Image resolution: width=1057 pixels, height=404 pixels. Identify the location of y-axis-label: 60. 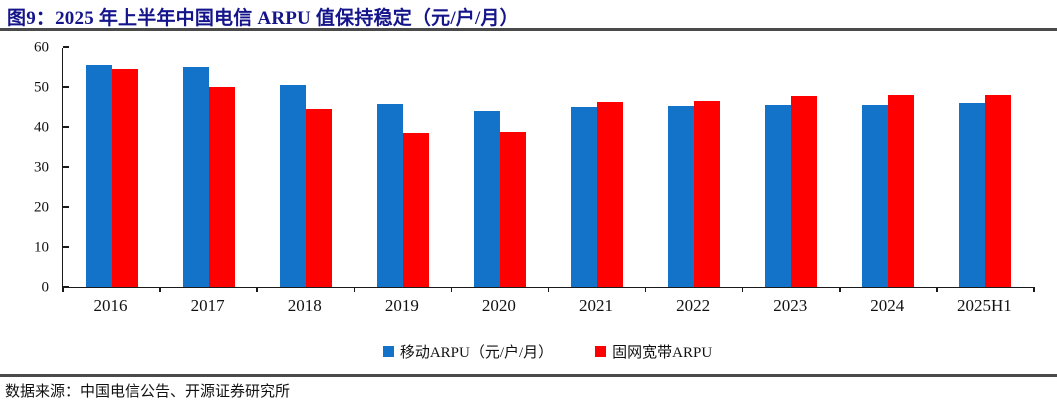
(41, 47).